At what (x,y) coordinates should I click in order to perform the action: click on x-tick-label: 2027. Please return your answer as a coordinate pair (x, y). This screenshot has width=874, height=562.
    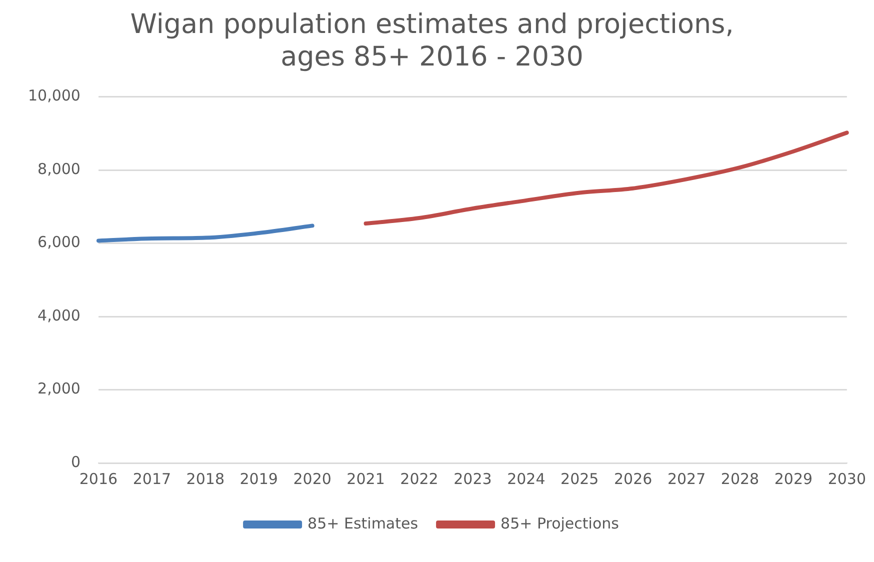
    Looking at the image, I should click on (686, 479).